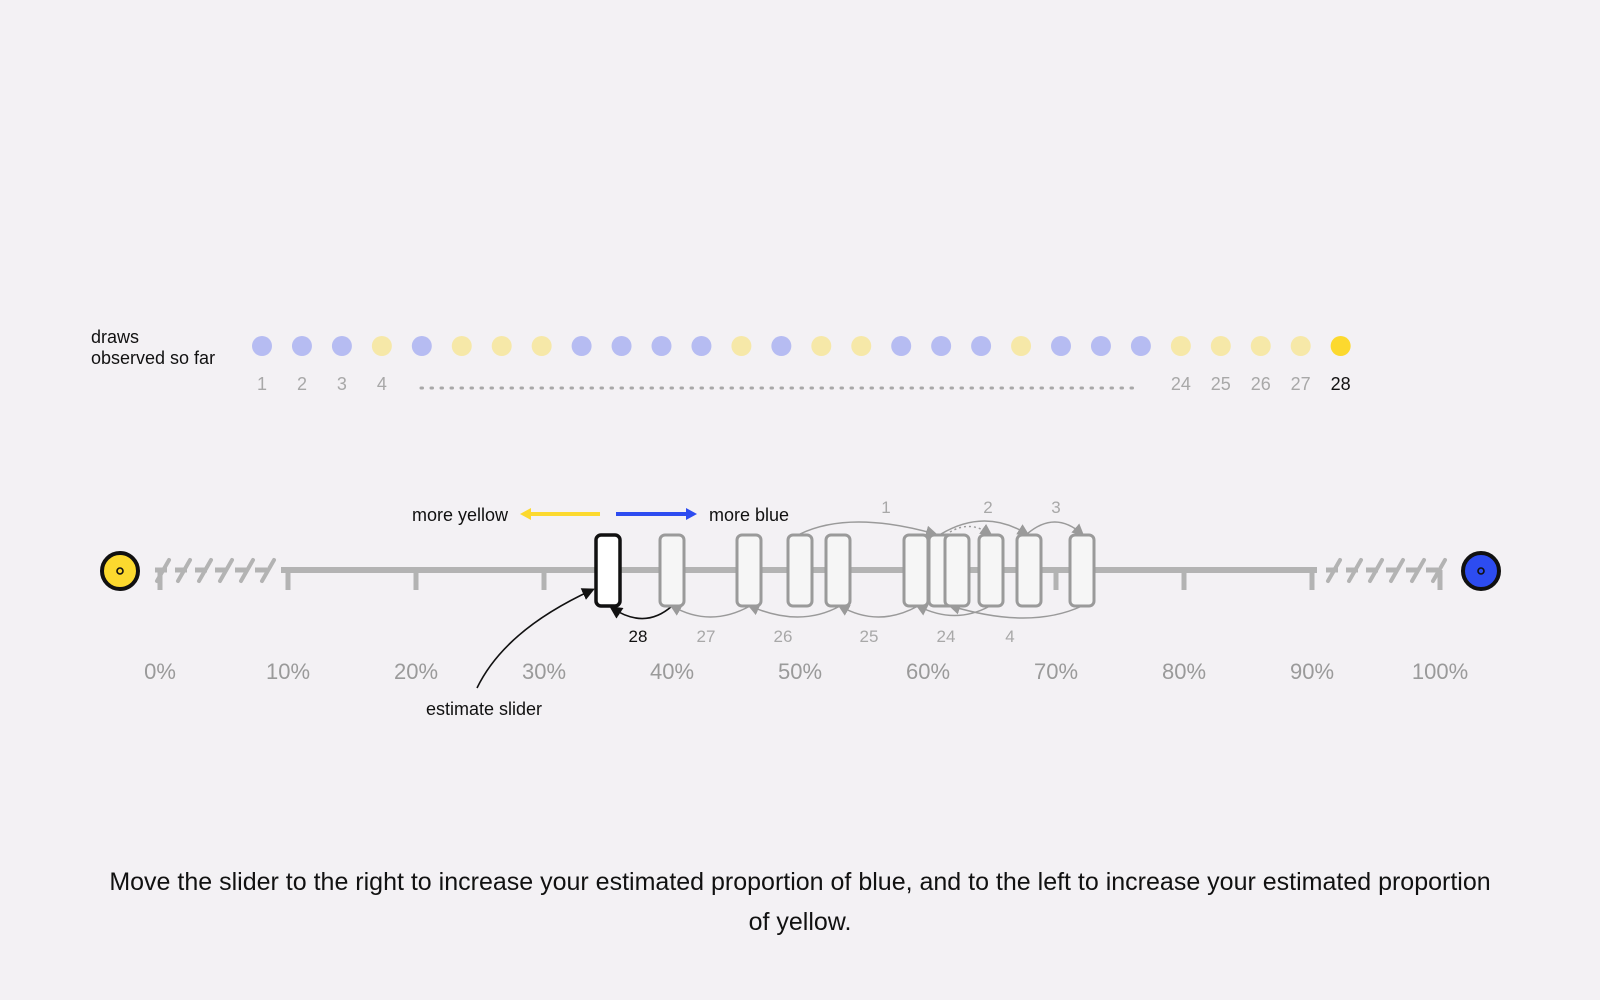 The height and width of the screenshot is (1000, 1600). What do you see at coordinates (302, 384) in the screenshot?
I see `draw-number: 2` at bounding box center [302, 384].